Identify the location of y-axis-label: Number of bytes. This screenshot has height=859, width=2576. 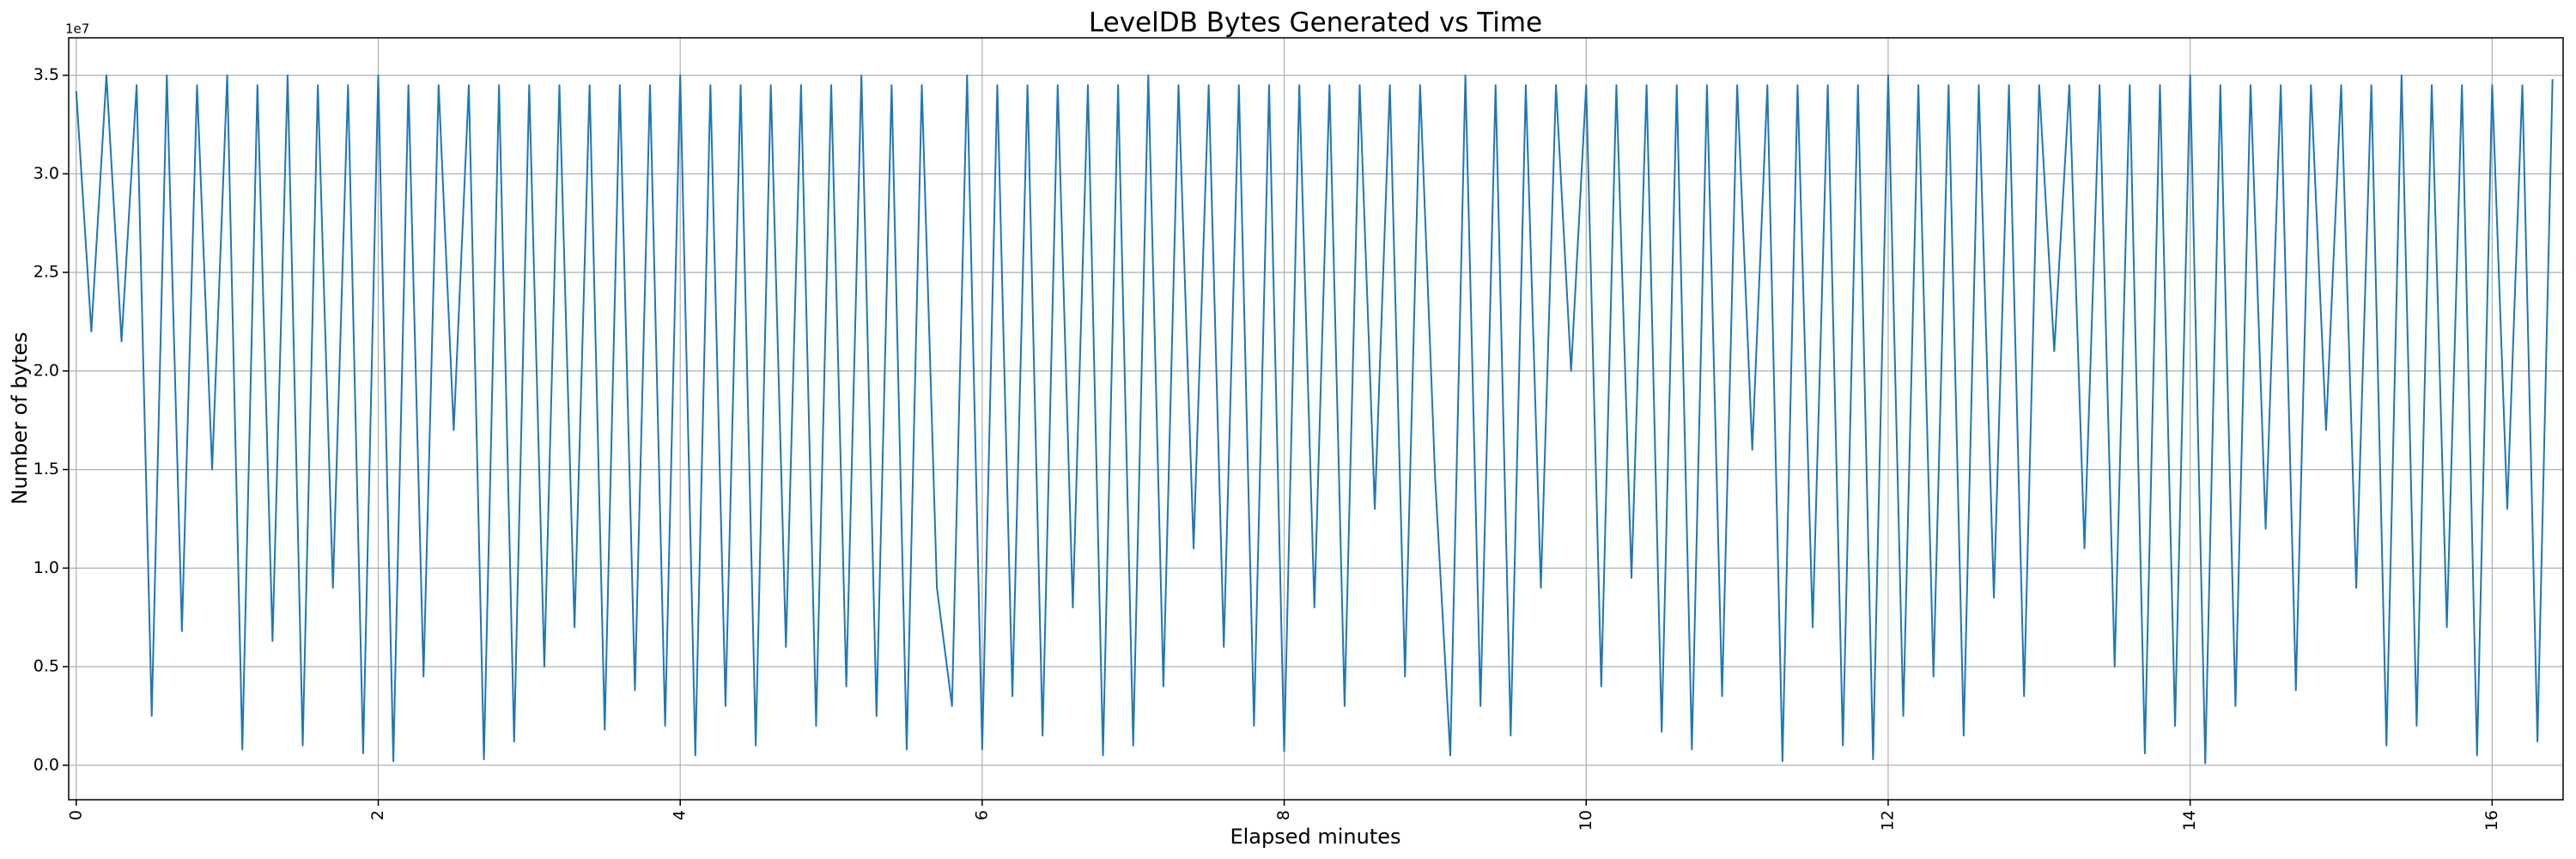
(20, 418).